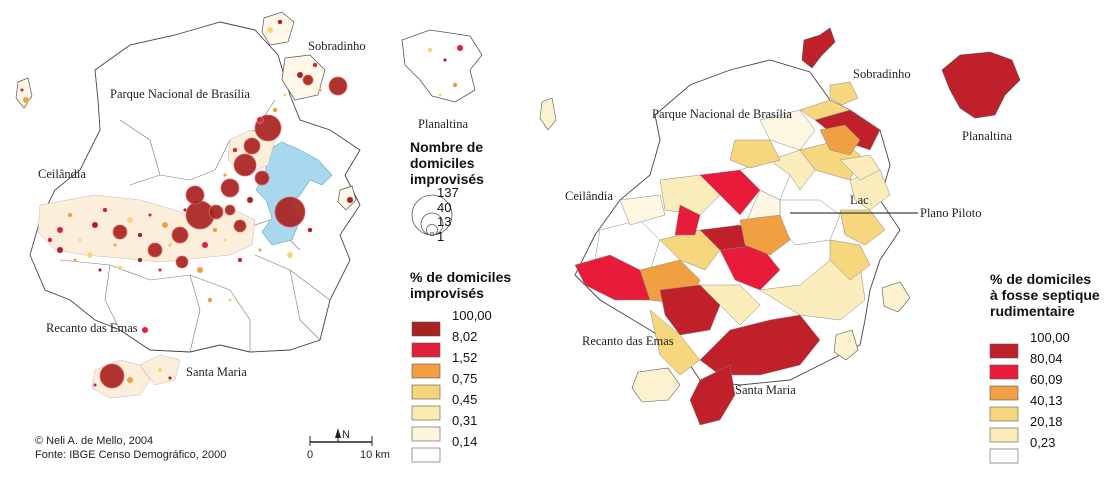 This screenshot has height=500, width=1119. I want to click on left-legend-value-6: 0,31, so click(464, 420).